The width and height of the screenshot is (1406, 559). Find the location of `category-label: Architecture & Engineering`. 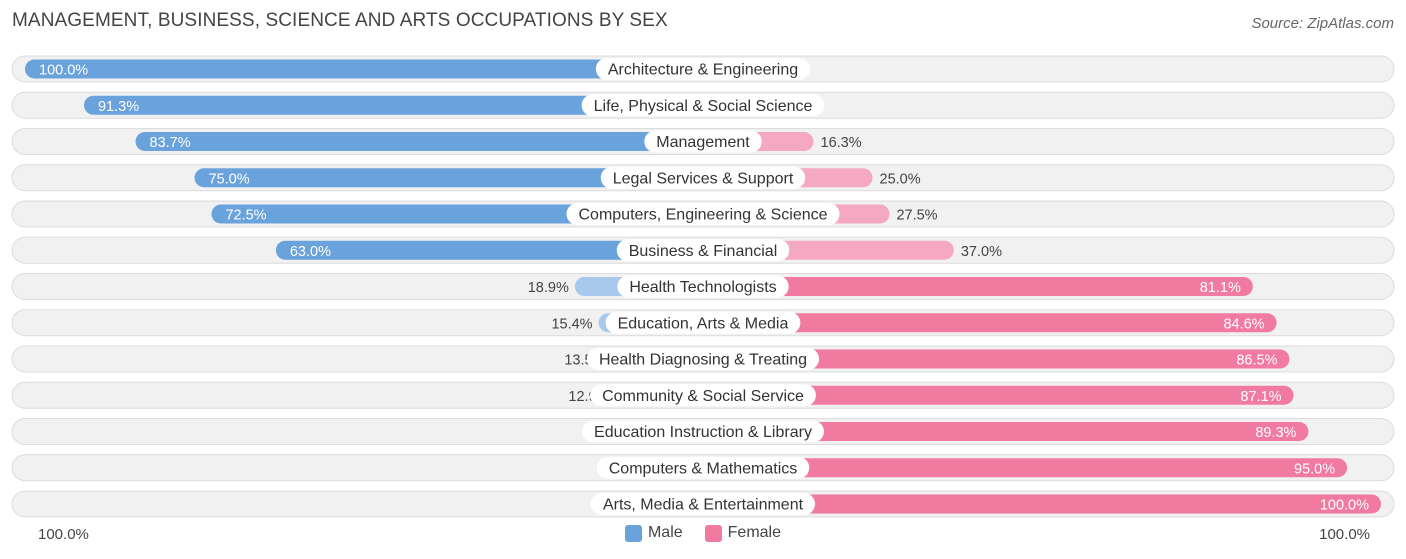

category-label: Architecture & Engineering is located at coordinates (703, 70).